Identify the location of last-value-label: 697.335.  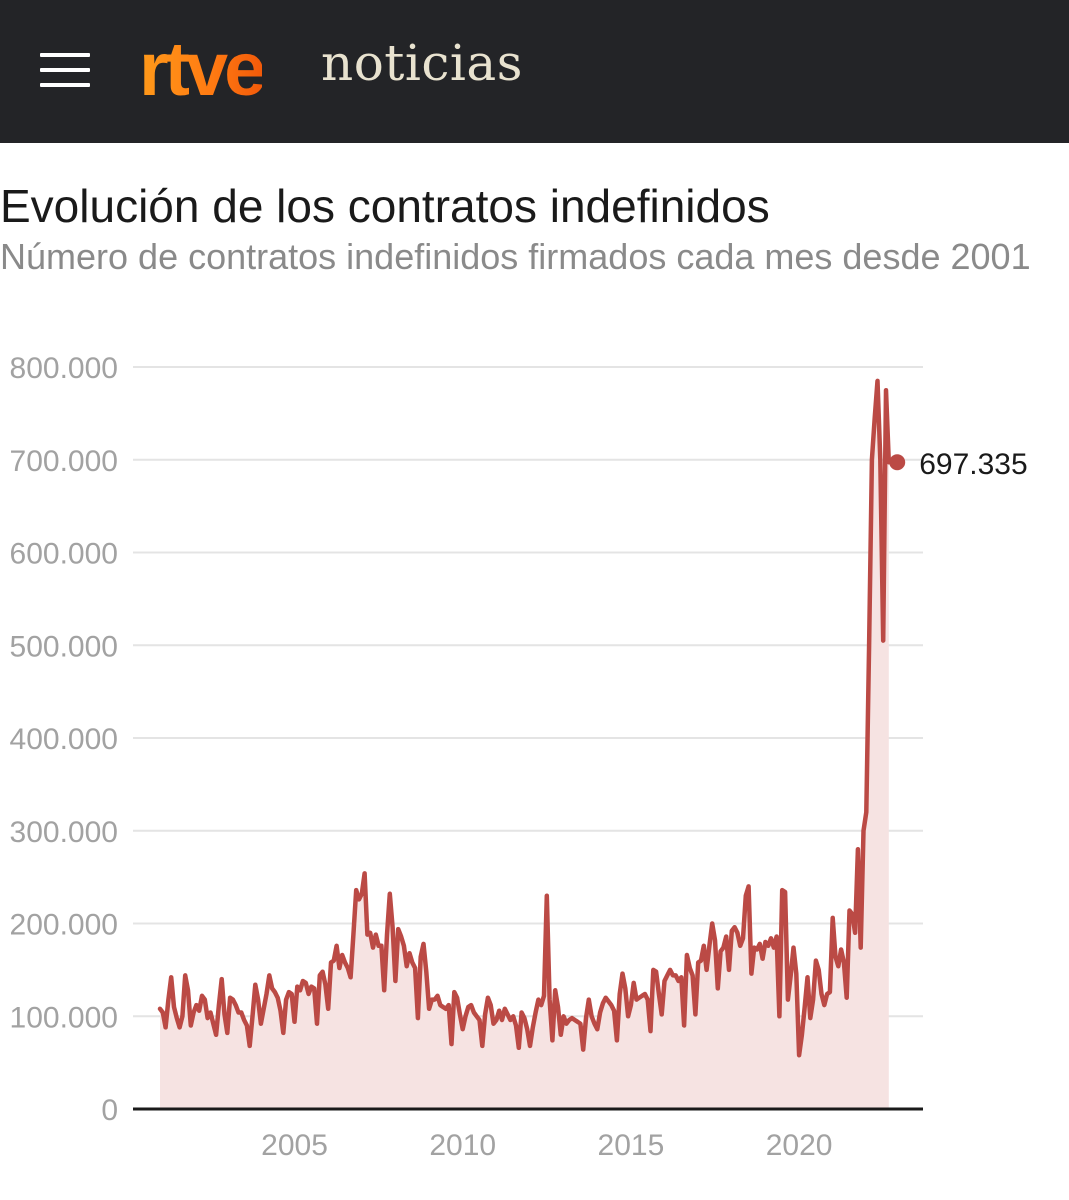
(973, 464).